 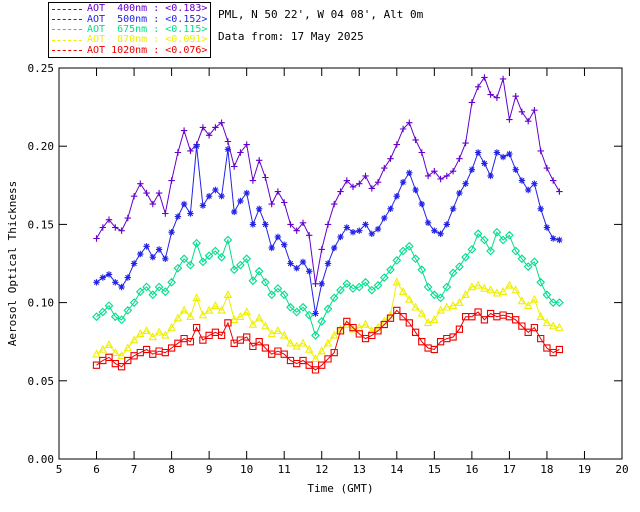 I want to click on series-870nm, so click(x=328, y=320).